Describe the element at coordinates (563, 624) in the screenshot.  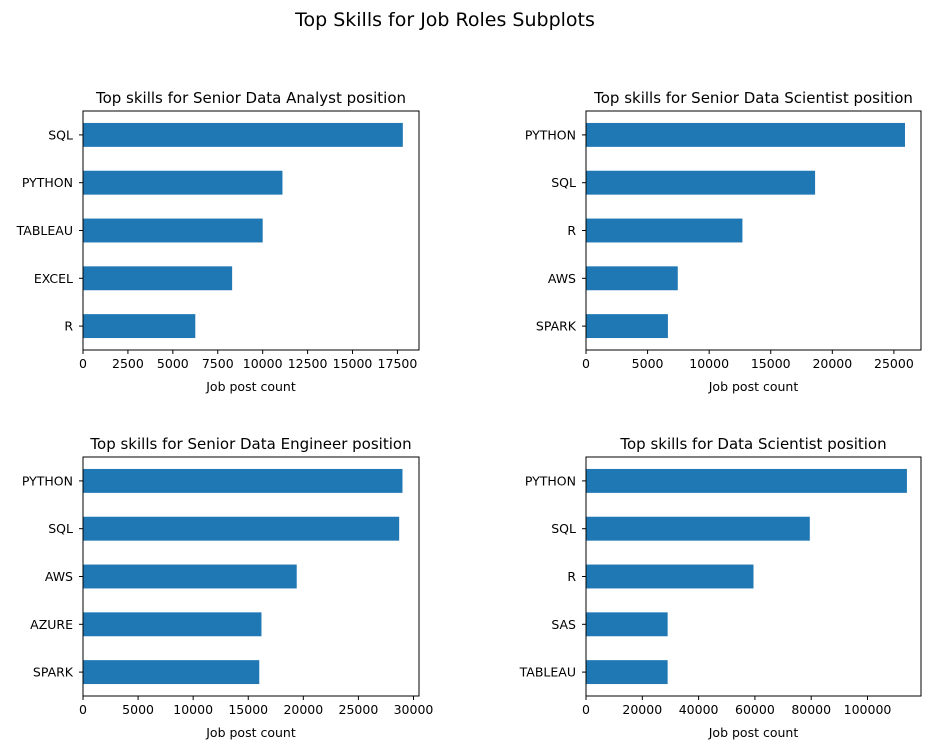
I see `y-tick-label: SAS` at that location.